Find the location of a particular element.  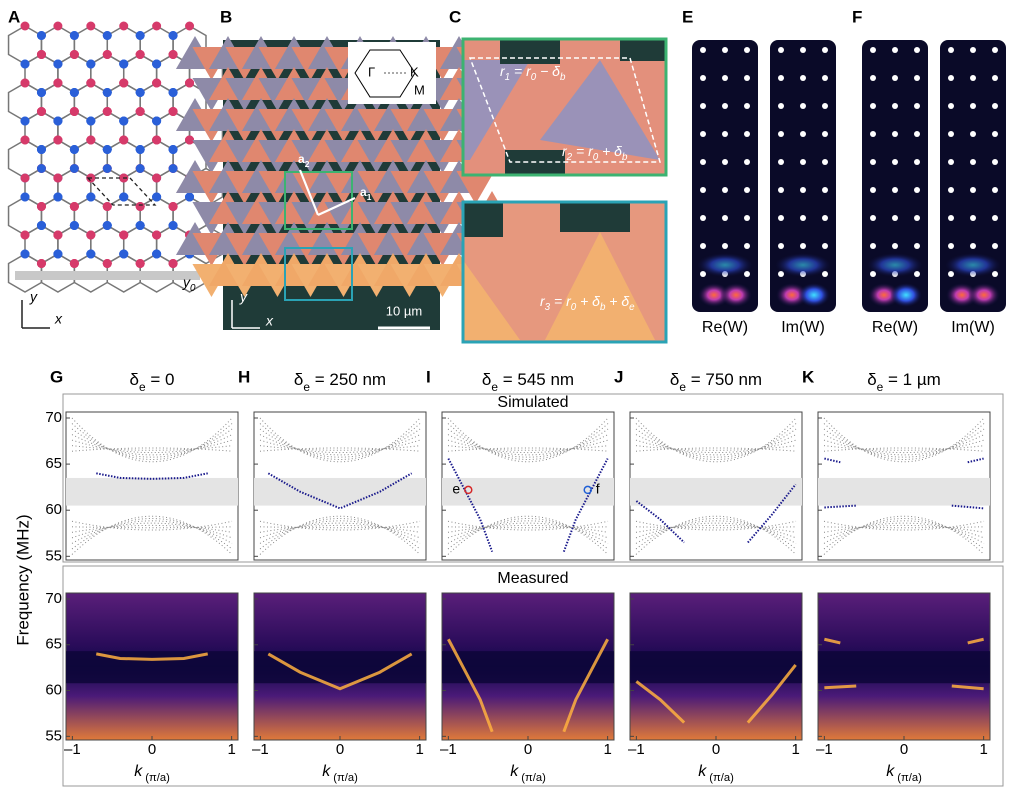

x-tick-label: –1 is located at coordinates (636, 749).